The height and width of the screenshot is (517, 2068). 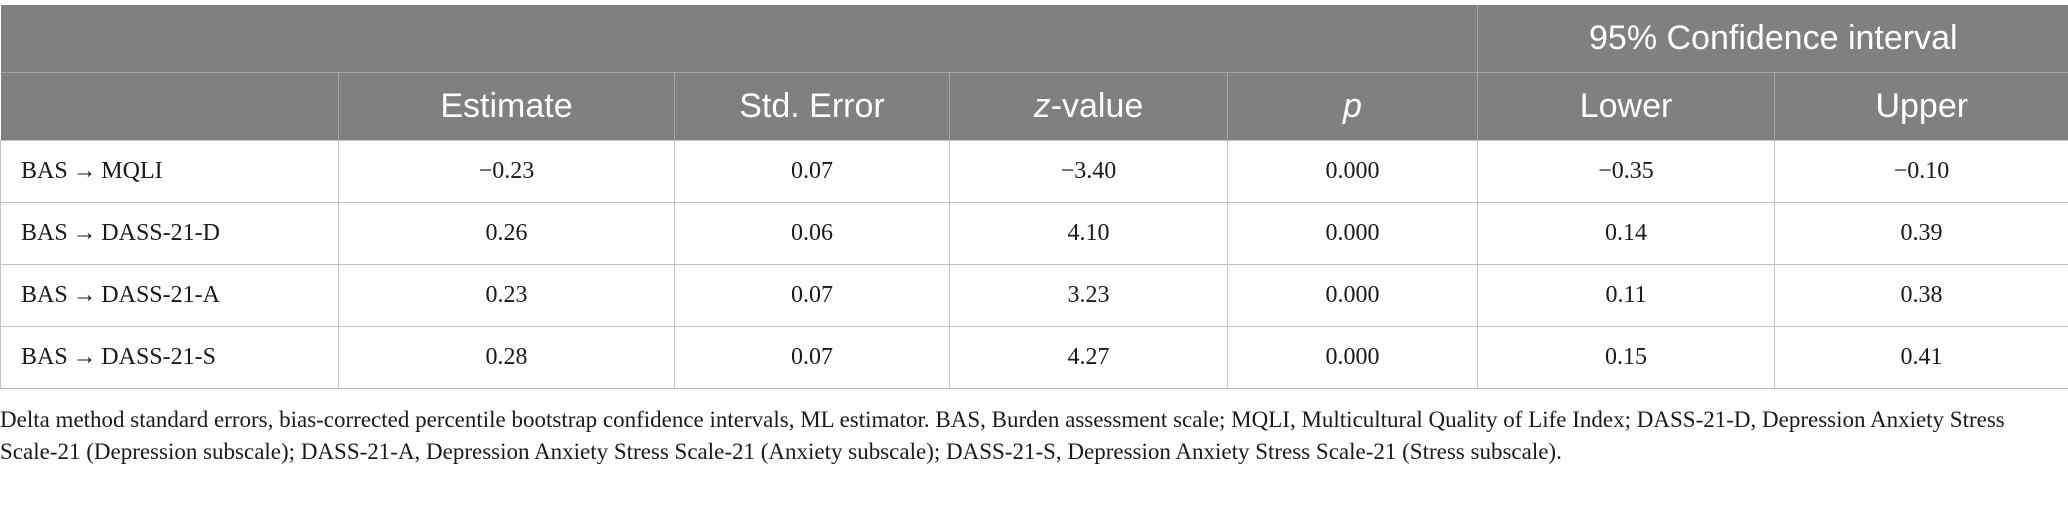 What do you see at coordinates (169, 171) in the screenshot?
I see `row-label: BAS → MQLI` at bounding box center [169, 171].